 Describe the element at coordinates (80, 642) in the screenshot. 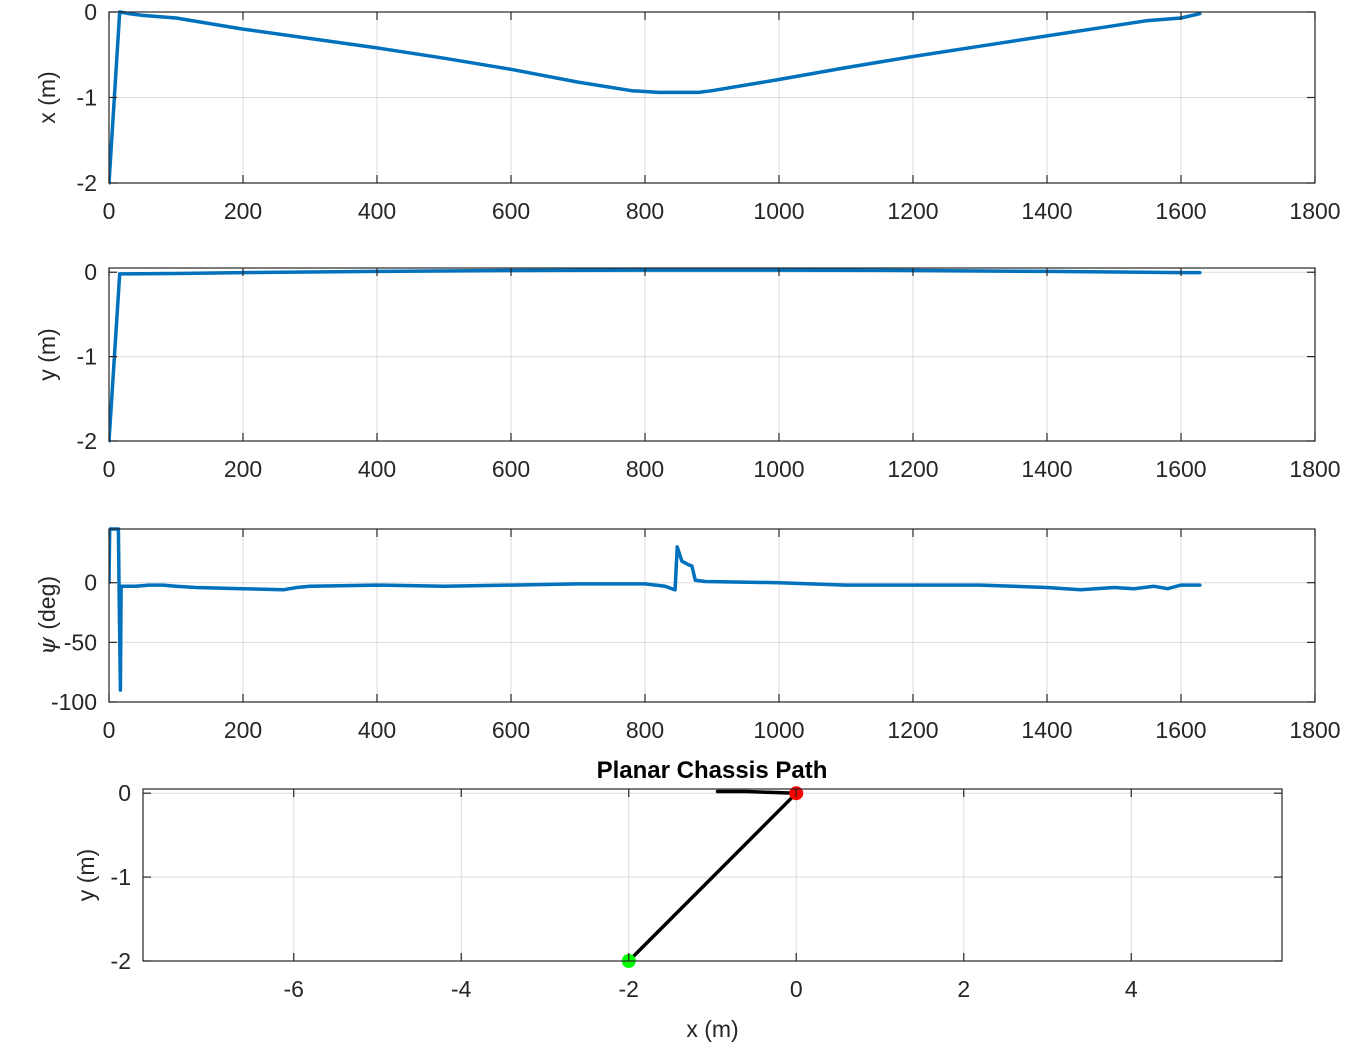

I see `y-tick-label: -50` at that location.